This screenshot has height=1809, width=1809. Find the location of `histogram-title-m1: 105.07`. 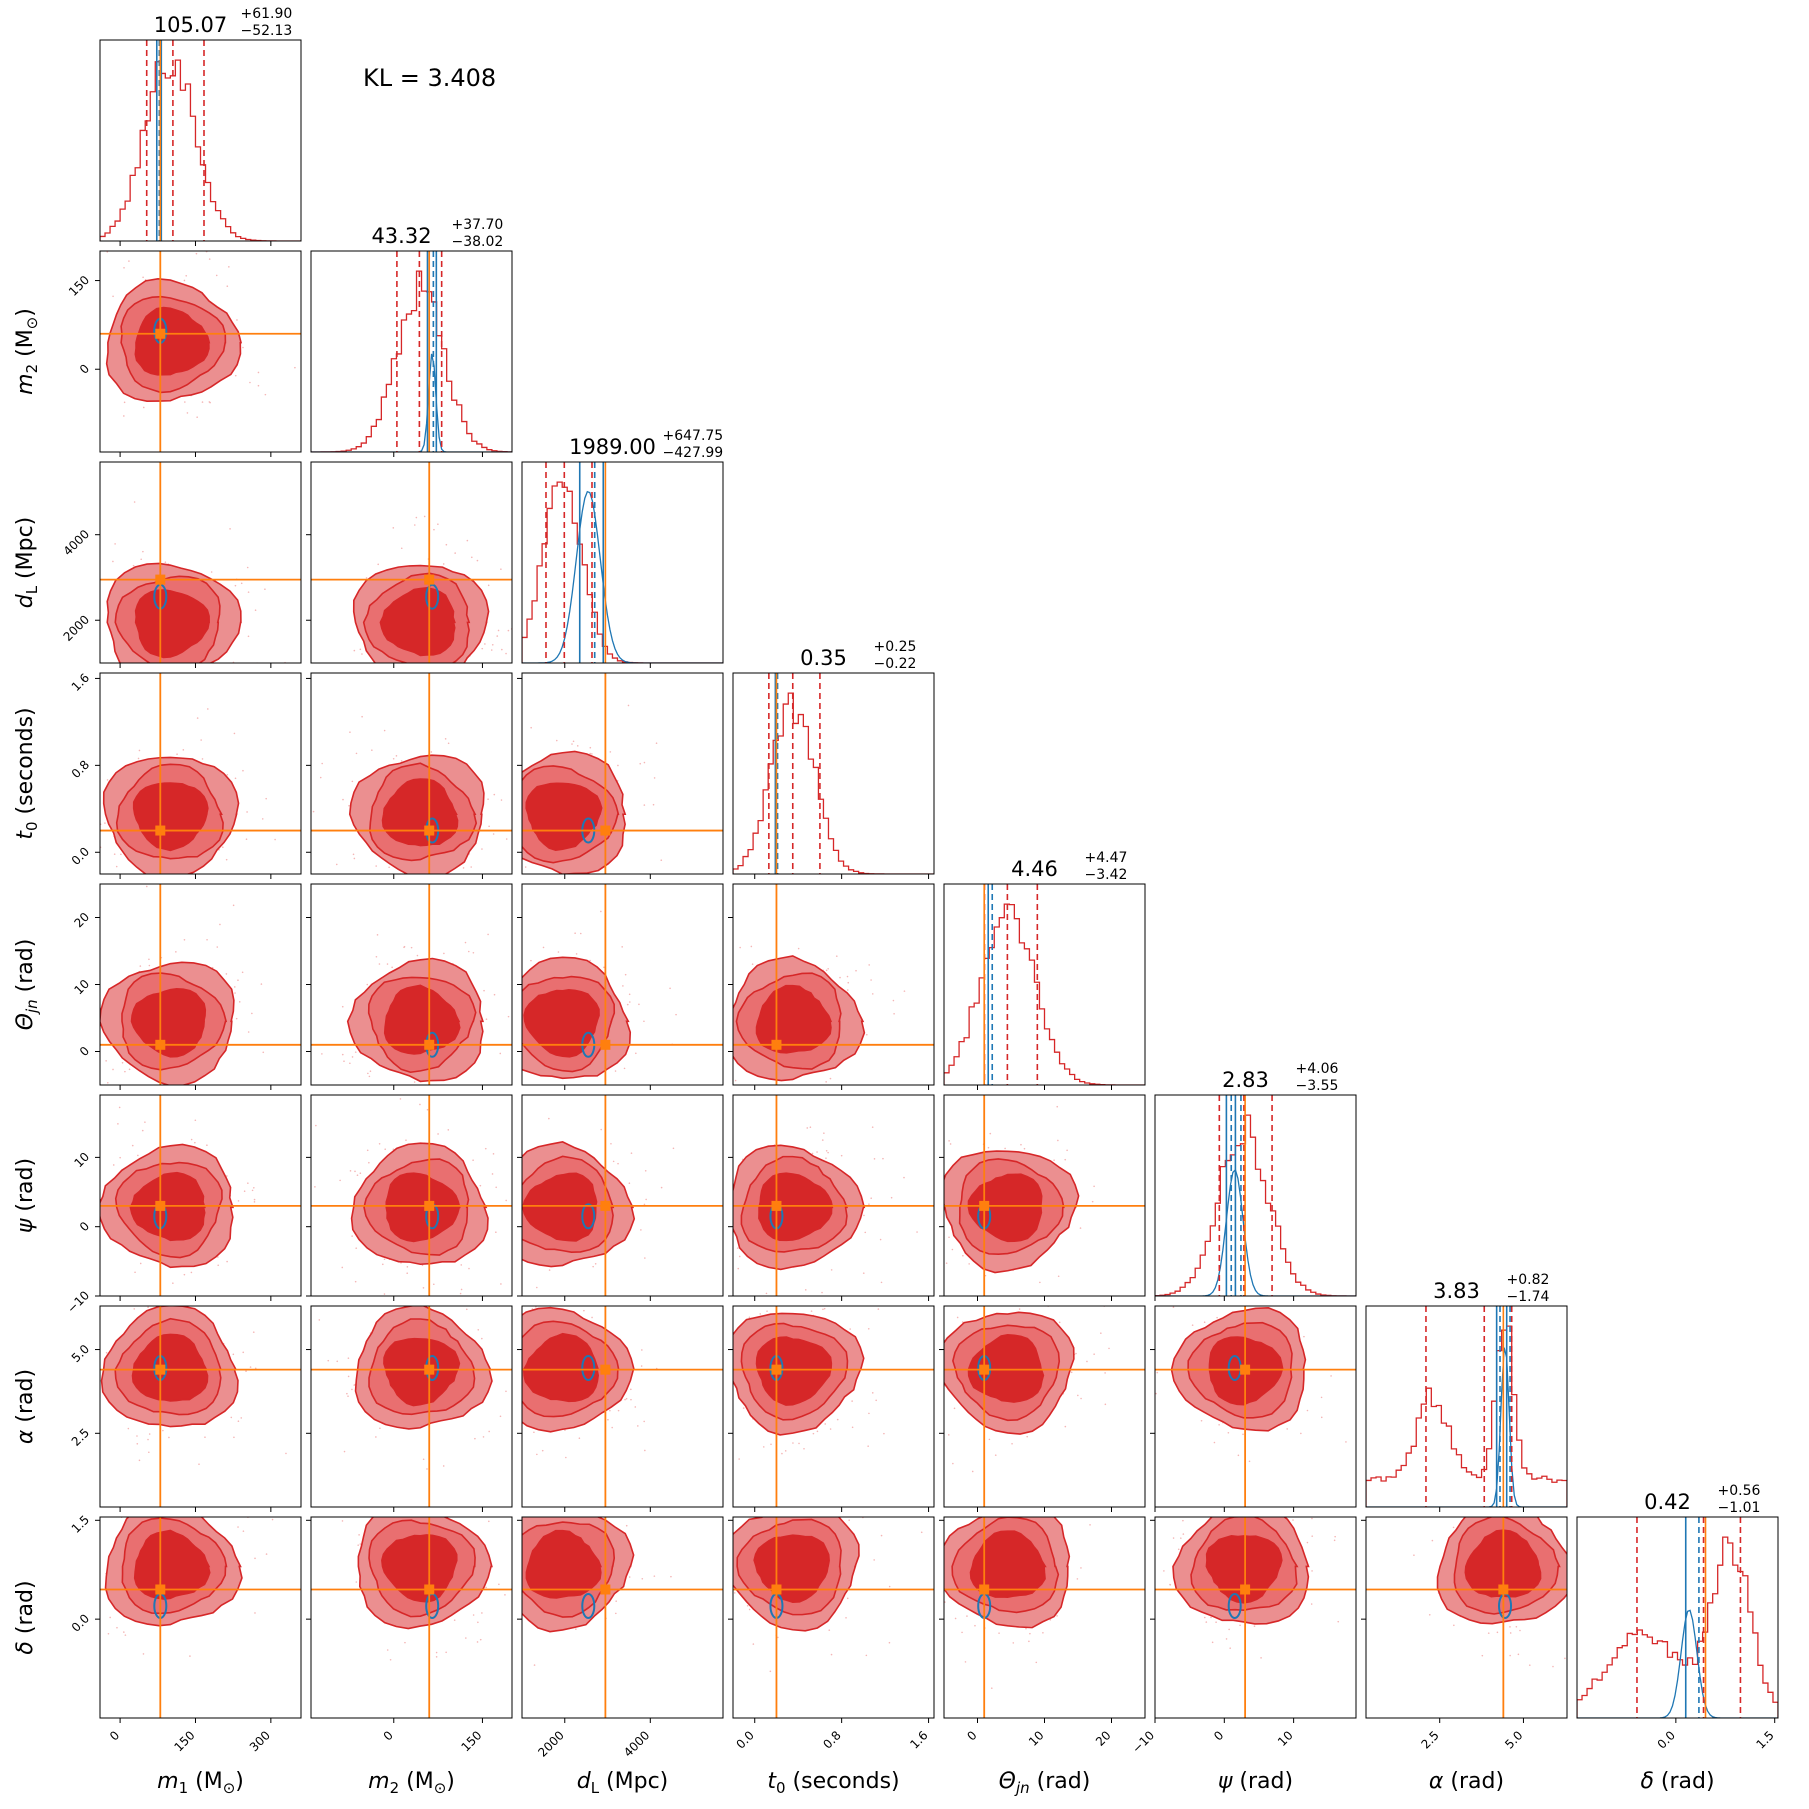

histogram-title-m1: 105.07 is located at coordinates (190, 25).